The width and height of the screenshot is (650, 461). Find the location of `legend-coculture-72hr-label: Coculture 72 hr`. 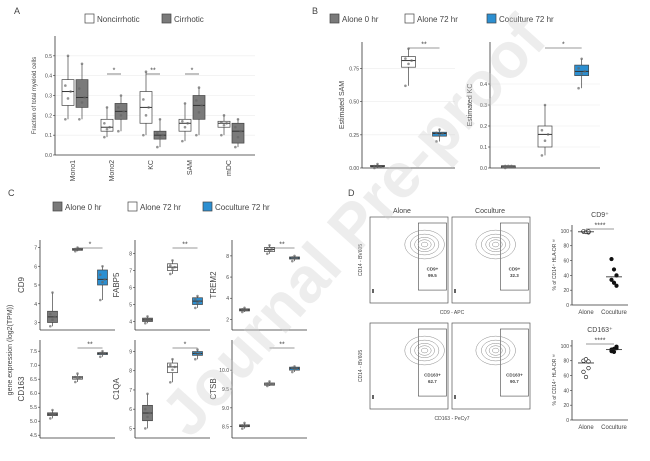

legend-coculture-72hr-label: Coculture 72 hr is located at coordinates (526, 19).